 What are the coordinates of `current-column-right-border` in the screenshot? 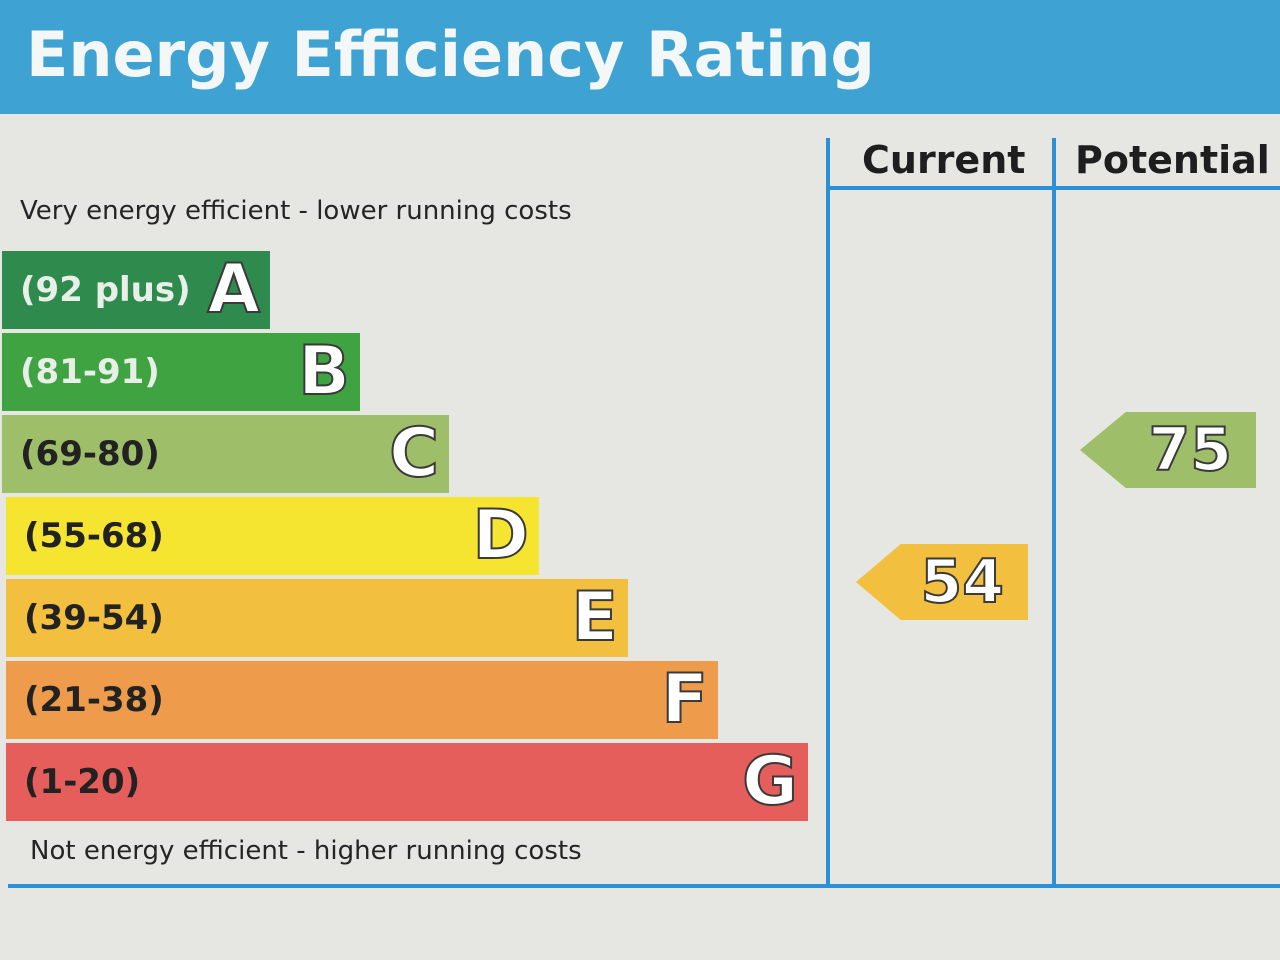 It's located at (1054, 512).